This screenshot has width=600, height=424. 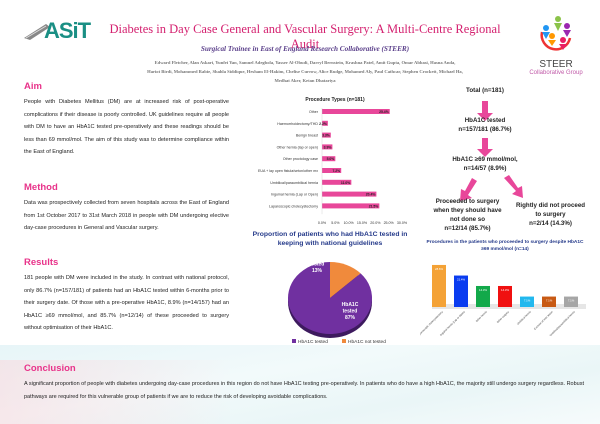 What do you see at coordinates (467, 210) in the screenshot?
I see `flow-text: when they should have` at bounding box center [467, 210].